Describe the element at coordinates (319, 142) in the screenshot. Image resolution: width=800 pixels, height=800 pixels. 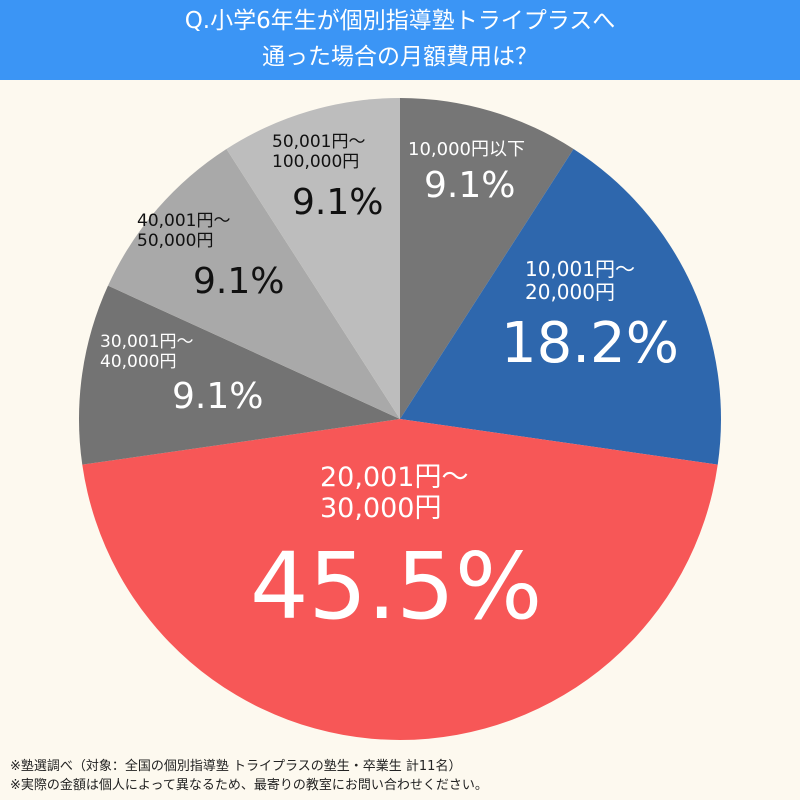
I see `slice-range: 50,001円〜` at that location.